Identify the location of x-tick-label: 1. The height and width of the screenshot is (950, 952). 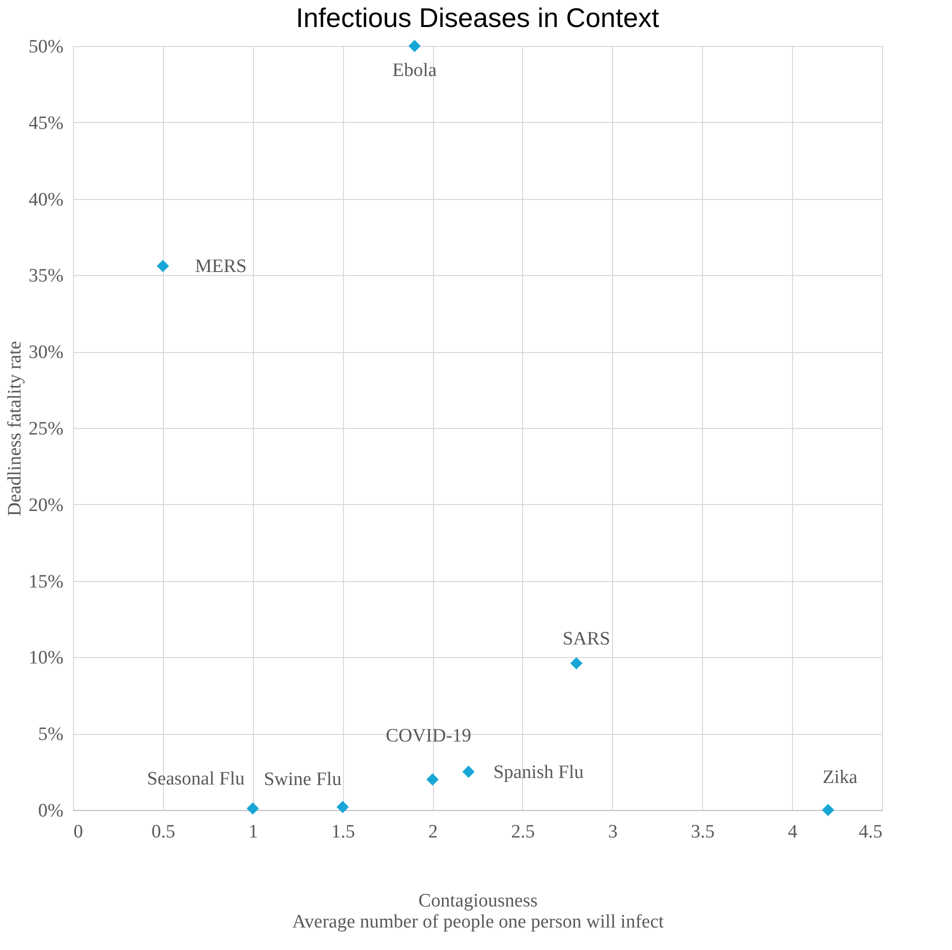
(253, 832).